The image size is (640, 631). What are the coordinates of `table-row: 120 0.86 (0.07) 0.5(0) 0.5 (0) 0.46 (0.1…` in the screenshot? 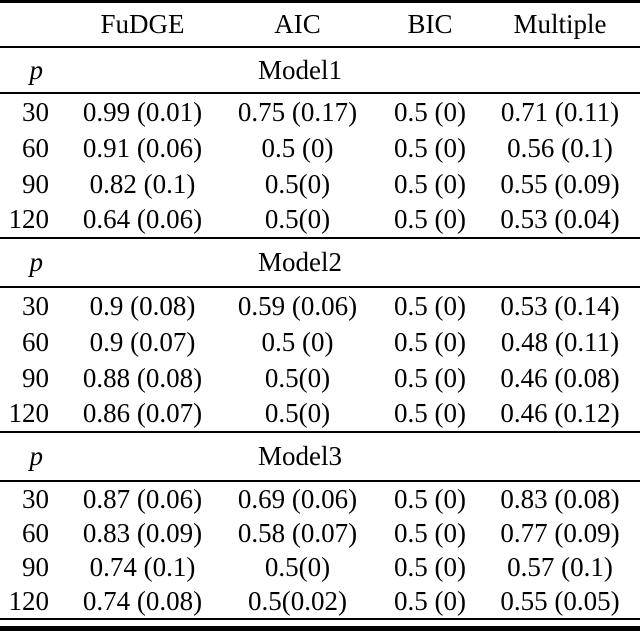 It's located at (320, 413).